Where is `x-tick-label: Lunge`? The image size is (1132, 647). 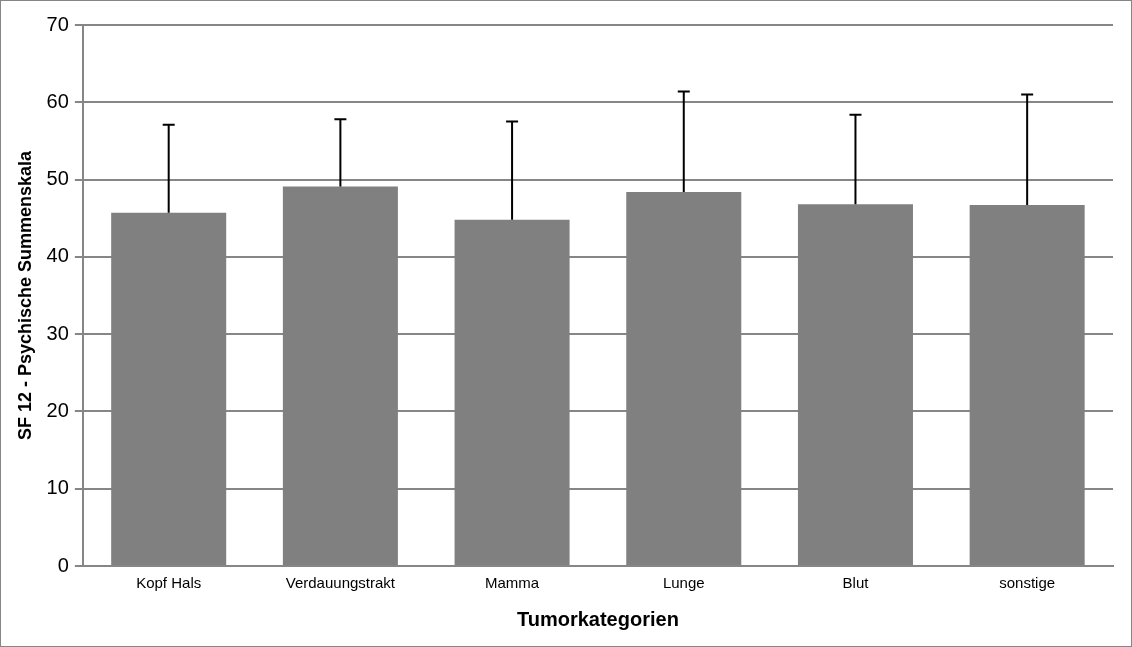
x-tick-label: Lunge is located at coordinates (683, 583).